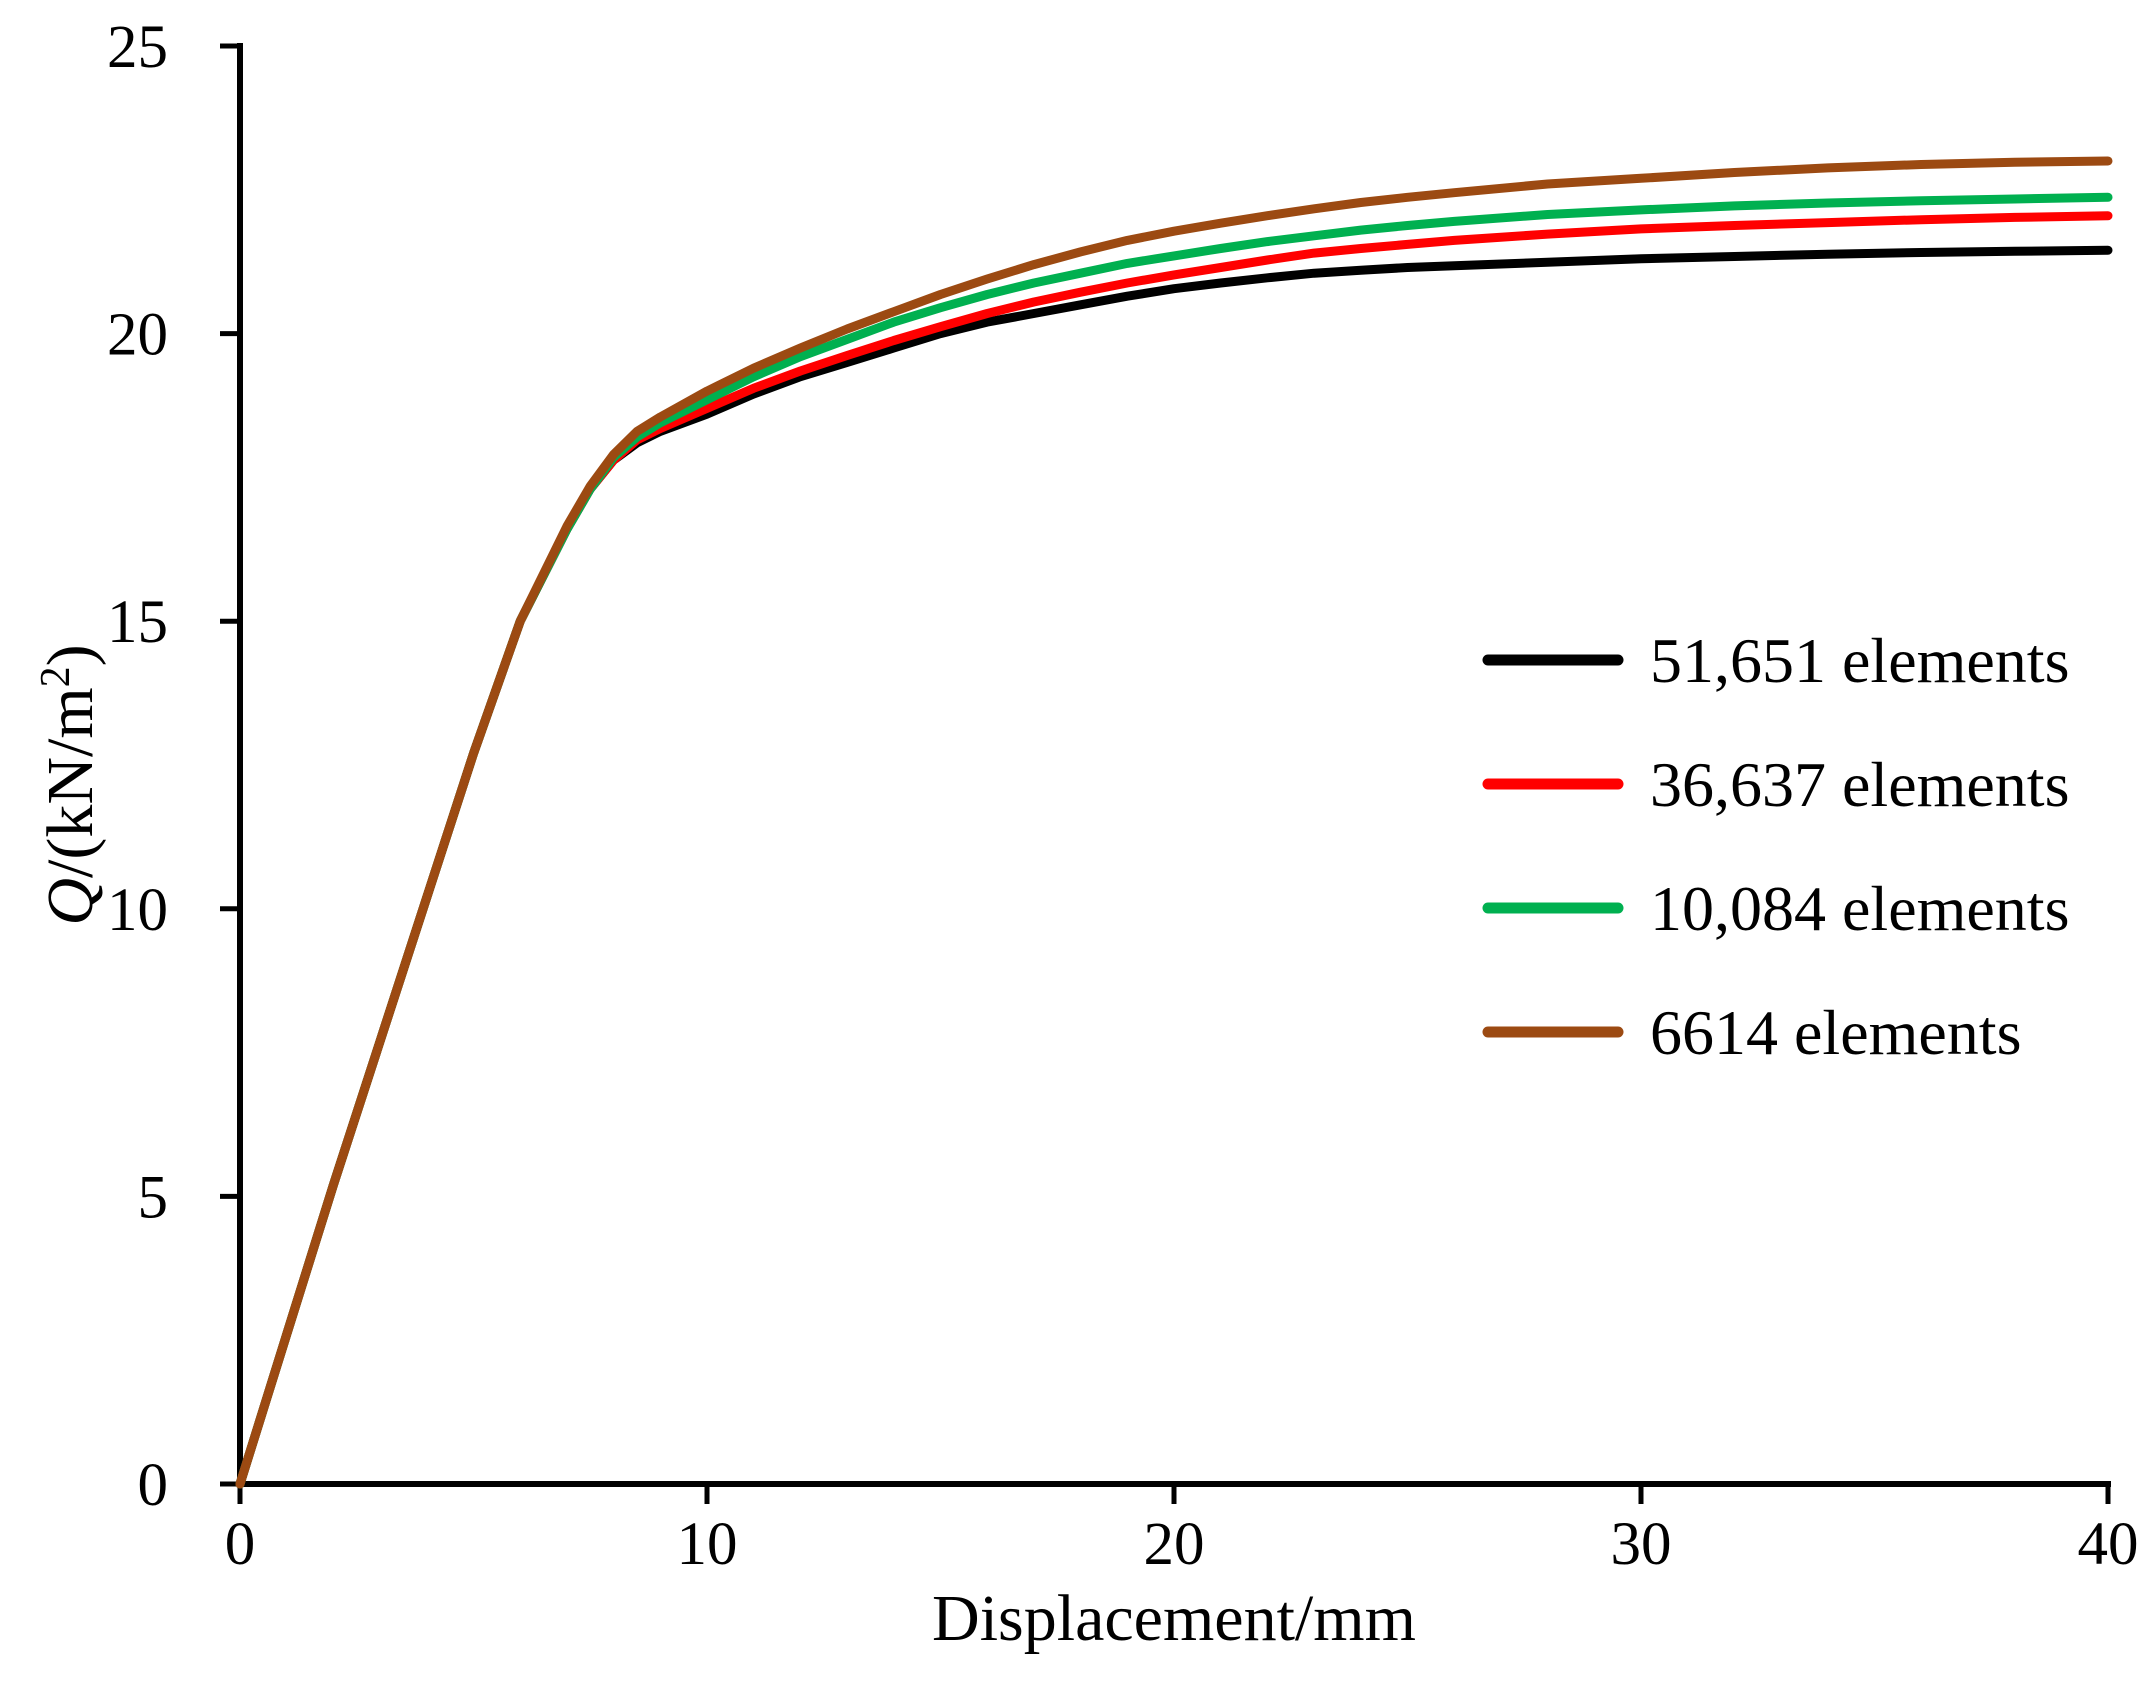 Image resolution: width=2153 pixels, height=1702 pixels. I want to click on y-axis-unit-prefix: /(kN/m, so click(70, 782).